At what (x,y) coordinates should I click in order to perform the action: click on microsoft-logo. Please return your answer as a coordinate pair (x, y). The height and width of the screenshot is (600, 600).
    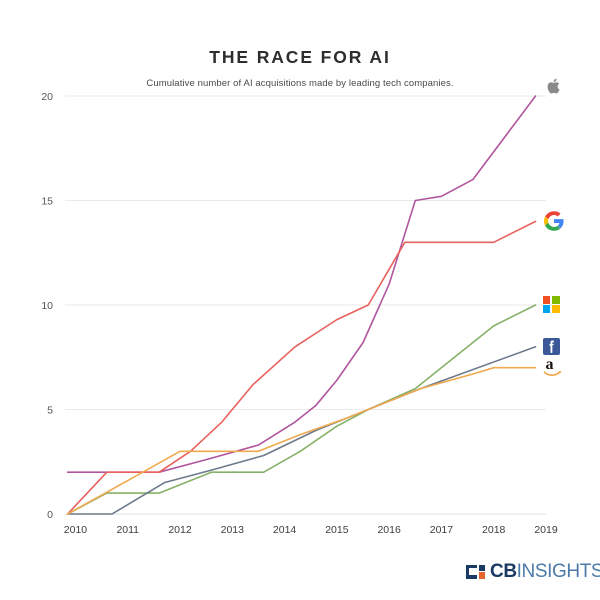
    Looking at the image, I should click on (552, 306).